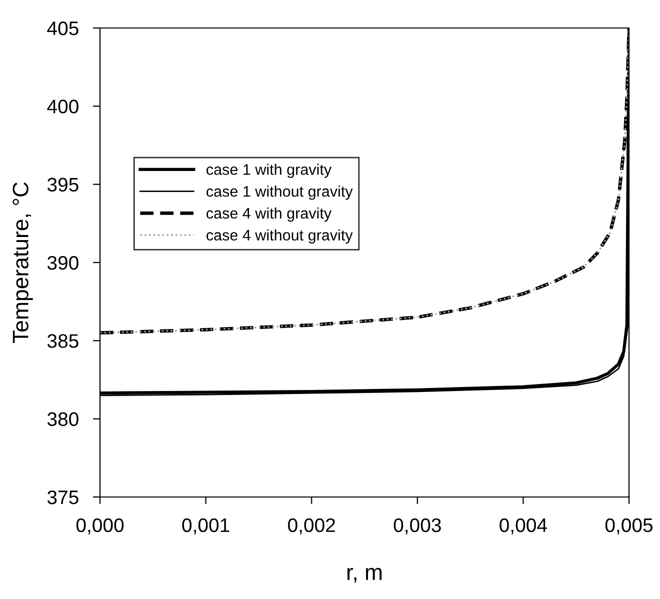 This screenshot has height=599, width=660. Describe the element at coordinates (269, 214) in the screenshot. I see `legend-label: case 4 with gravity` at that location.